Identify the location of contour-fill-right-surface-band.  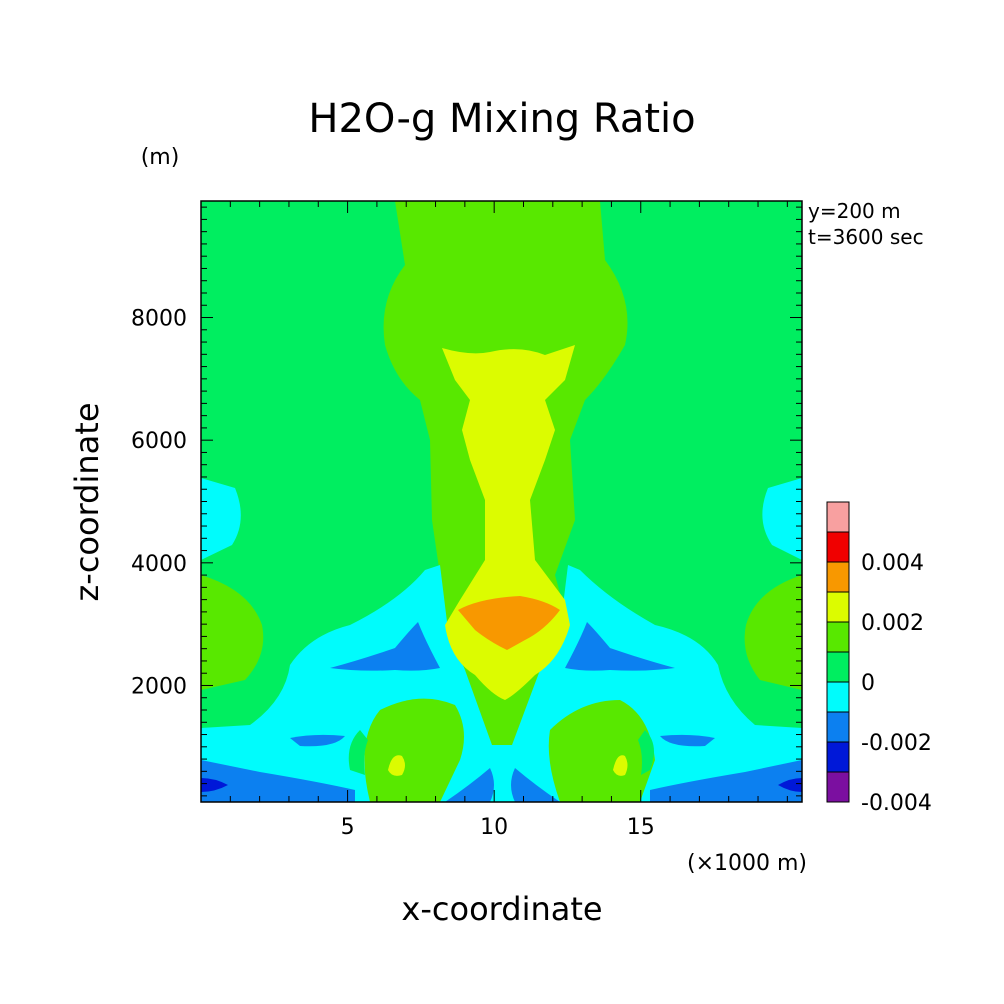
(726, 781).